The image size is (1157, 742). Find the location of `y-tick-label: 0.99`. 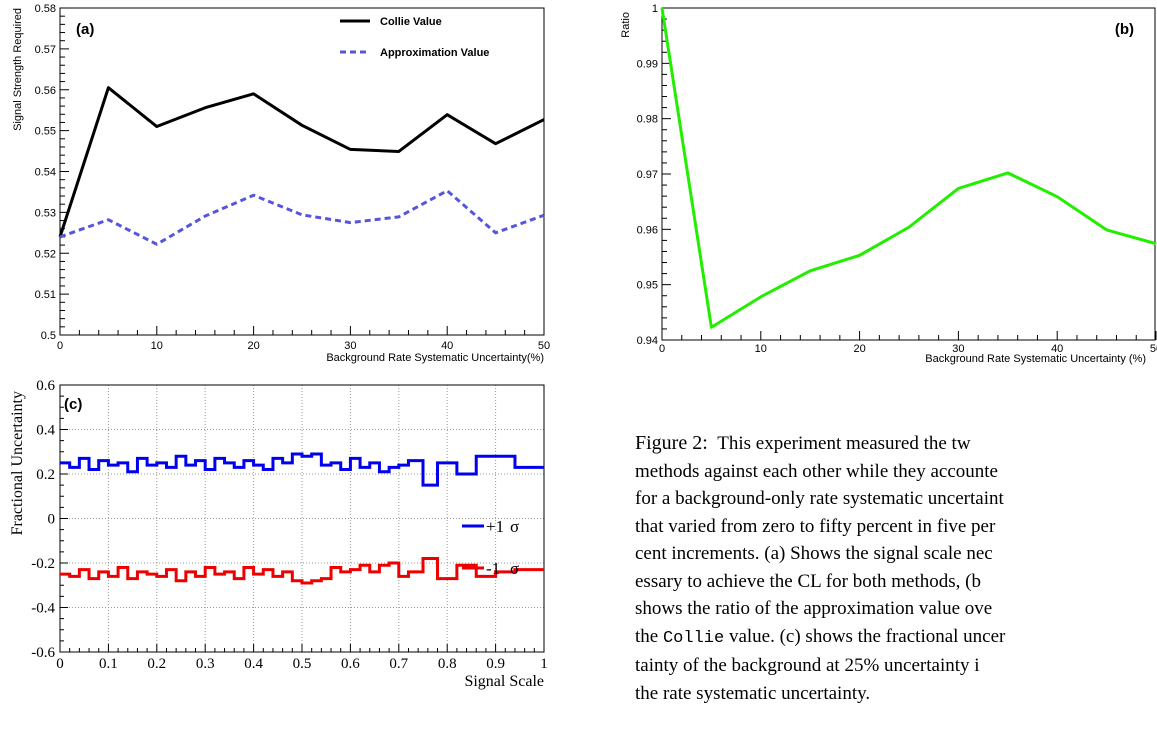

y-tick-label: 0.99 is located at coordinates (647, 64).